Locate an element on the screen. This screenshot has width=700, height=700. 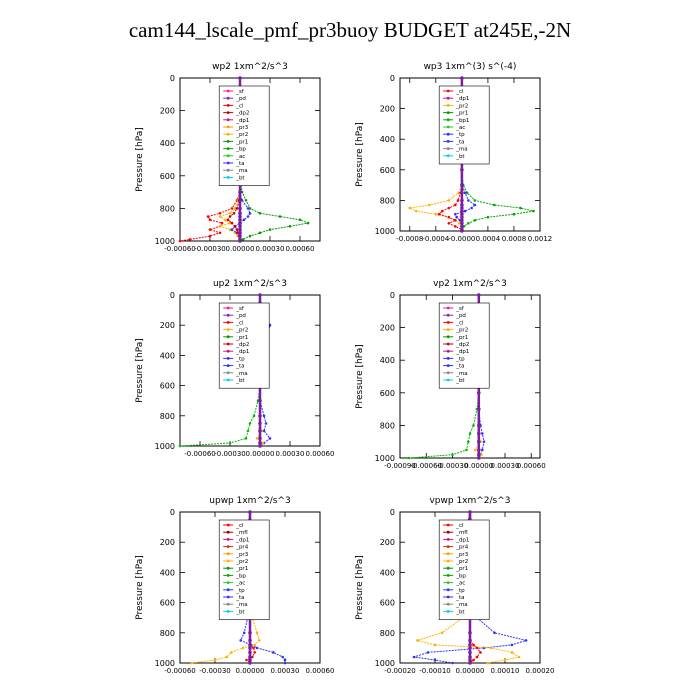
legend-entry: _ta is located at coordinates (459, 142).